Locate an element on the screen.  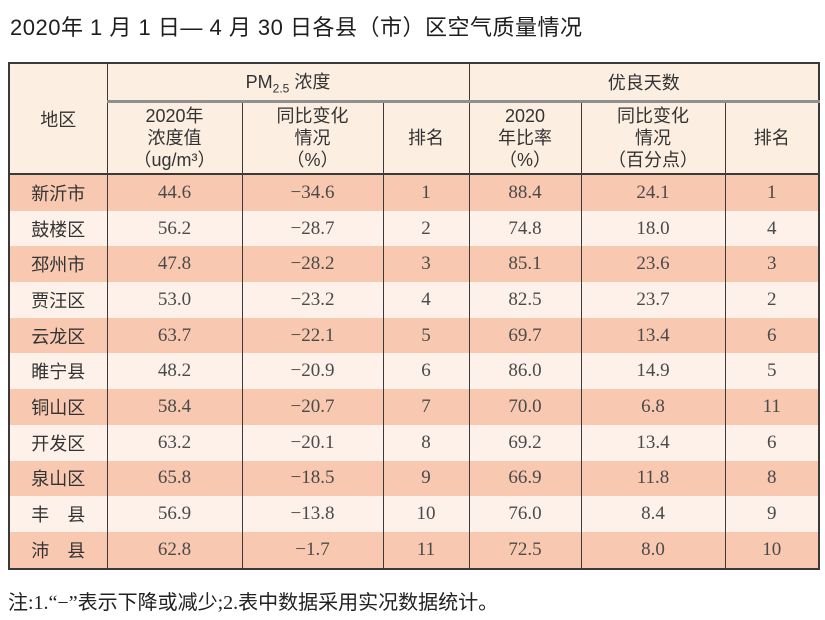
cell-region: 沛 县 is located at coordinates (58, 550).